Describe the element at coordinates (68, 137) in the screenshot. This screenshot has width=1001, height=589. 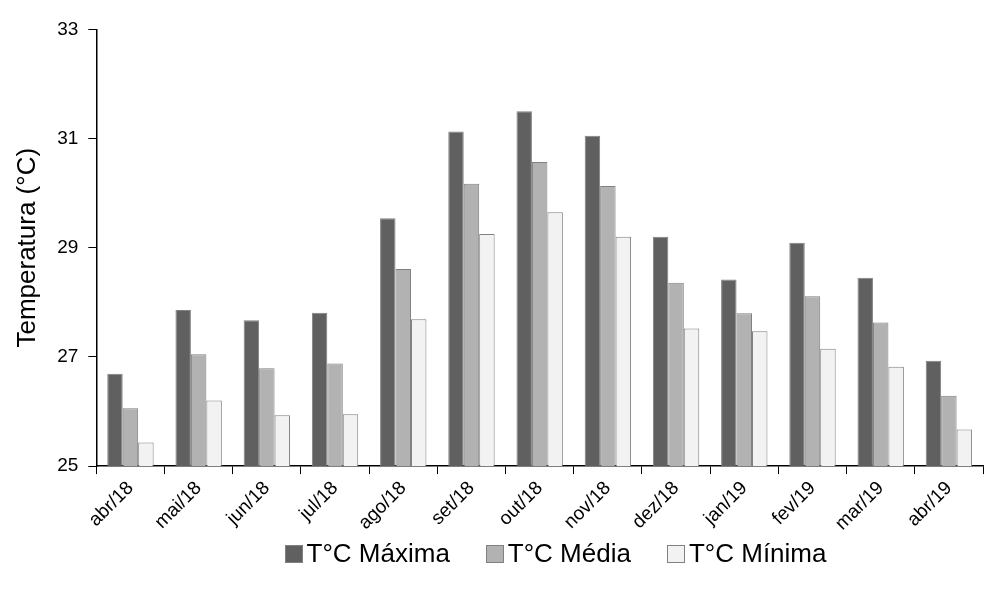
I see `y-tick-label: 31` at that location.